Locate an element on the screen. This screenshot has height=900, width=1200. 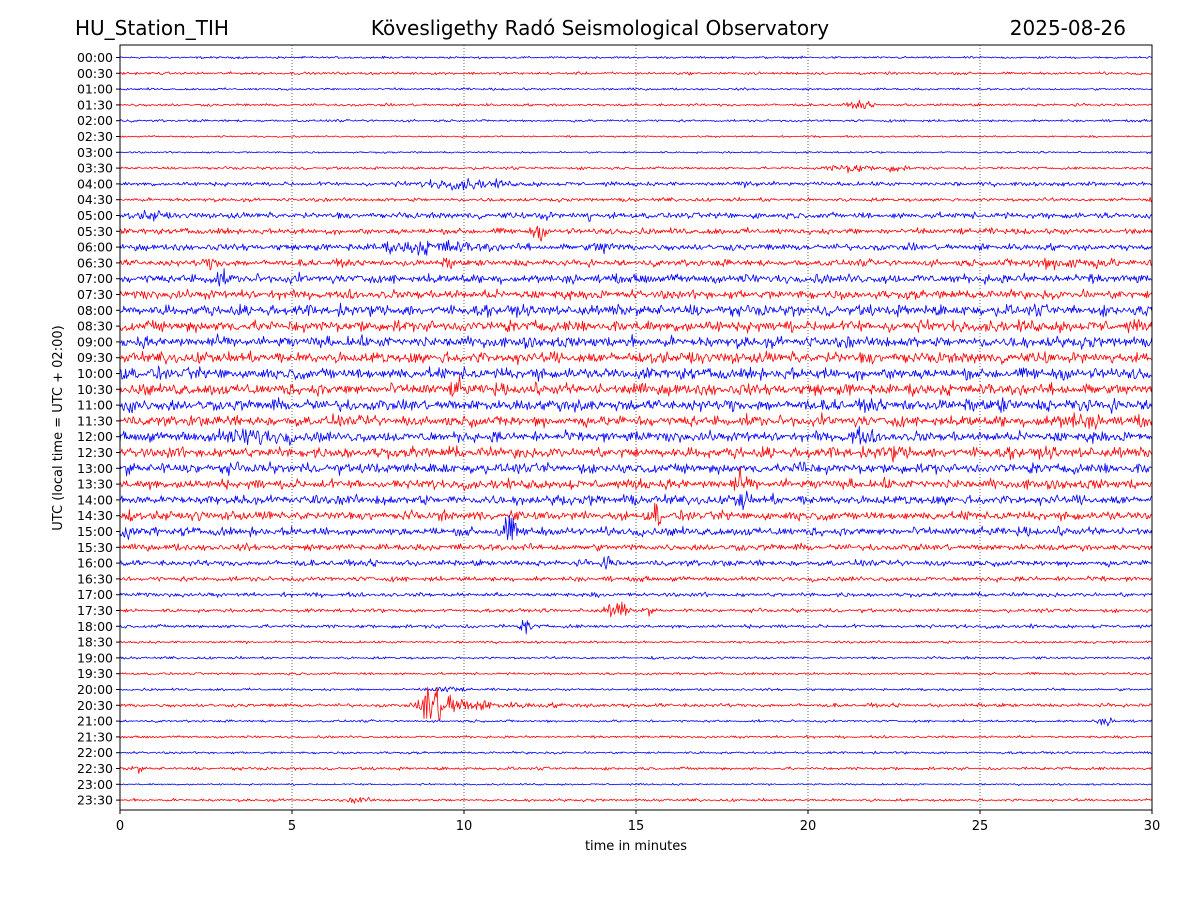
y-tick-label: 05:30 is located at coordinates (95, 231).